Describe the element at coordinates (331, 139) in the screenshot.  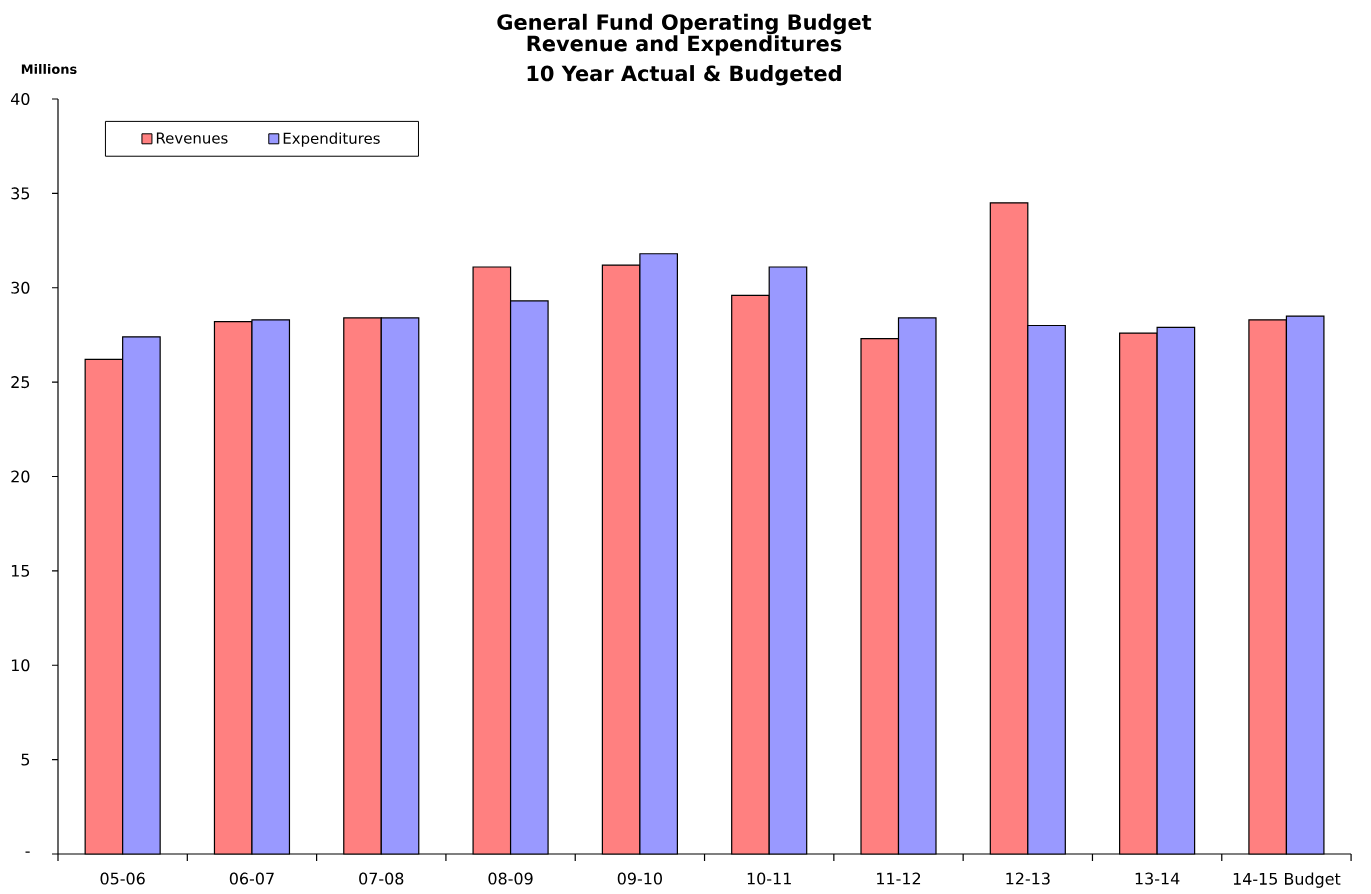
I see `legend-label: Expenditures` at that location.